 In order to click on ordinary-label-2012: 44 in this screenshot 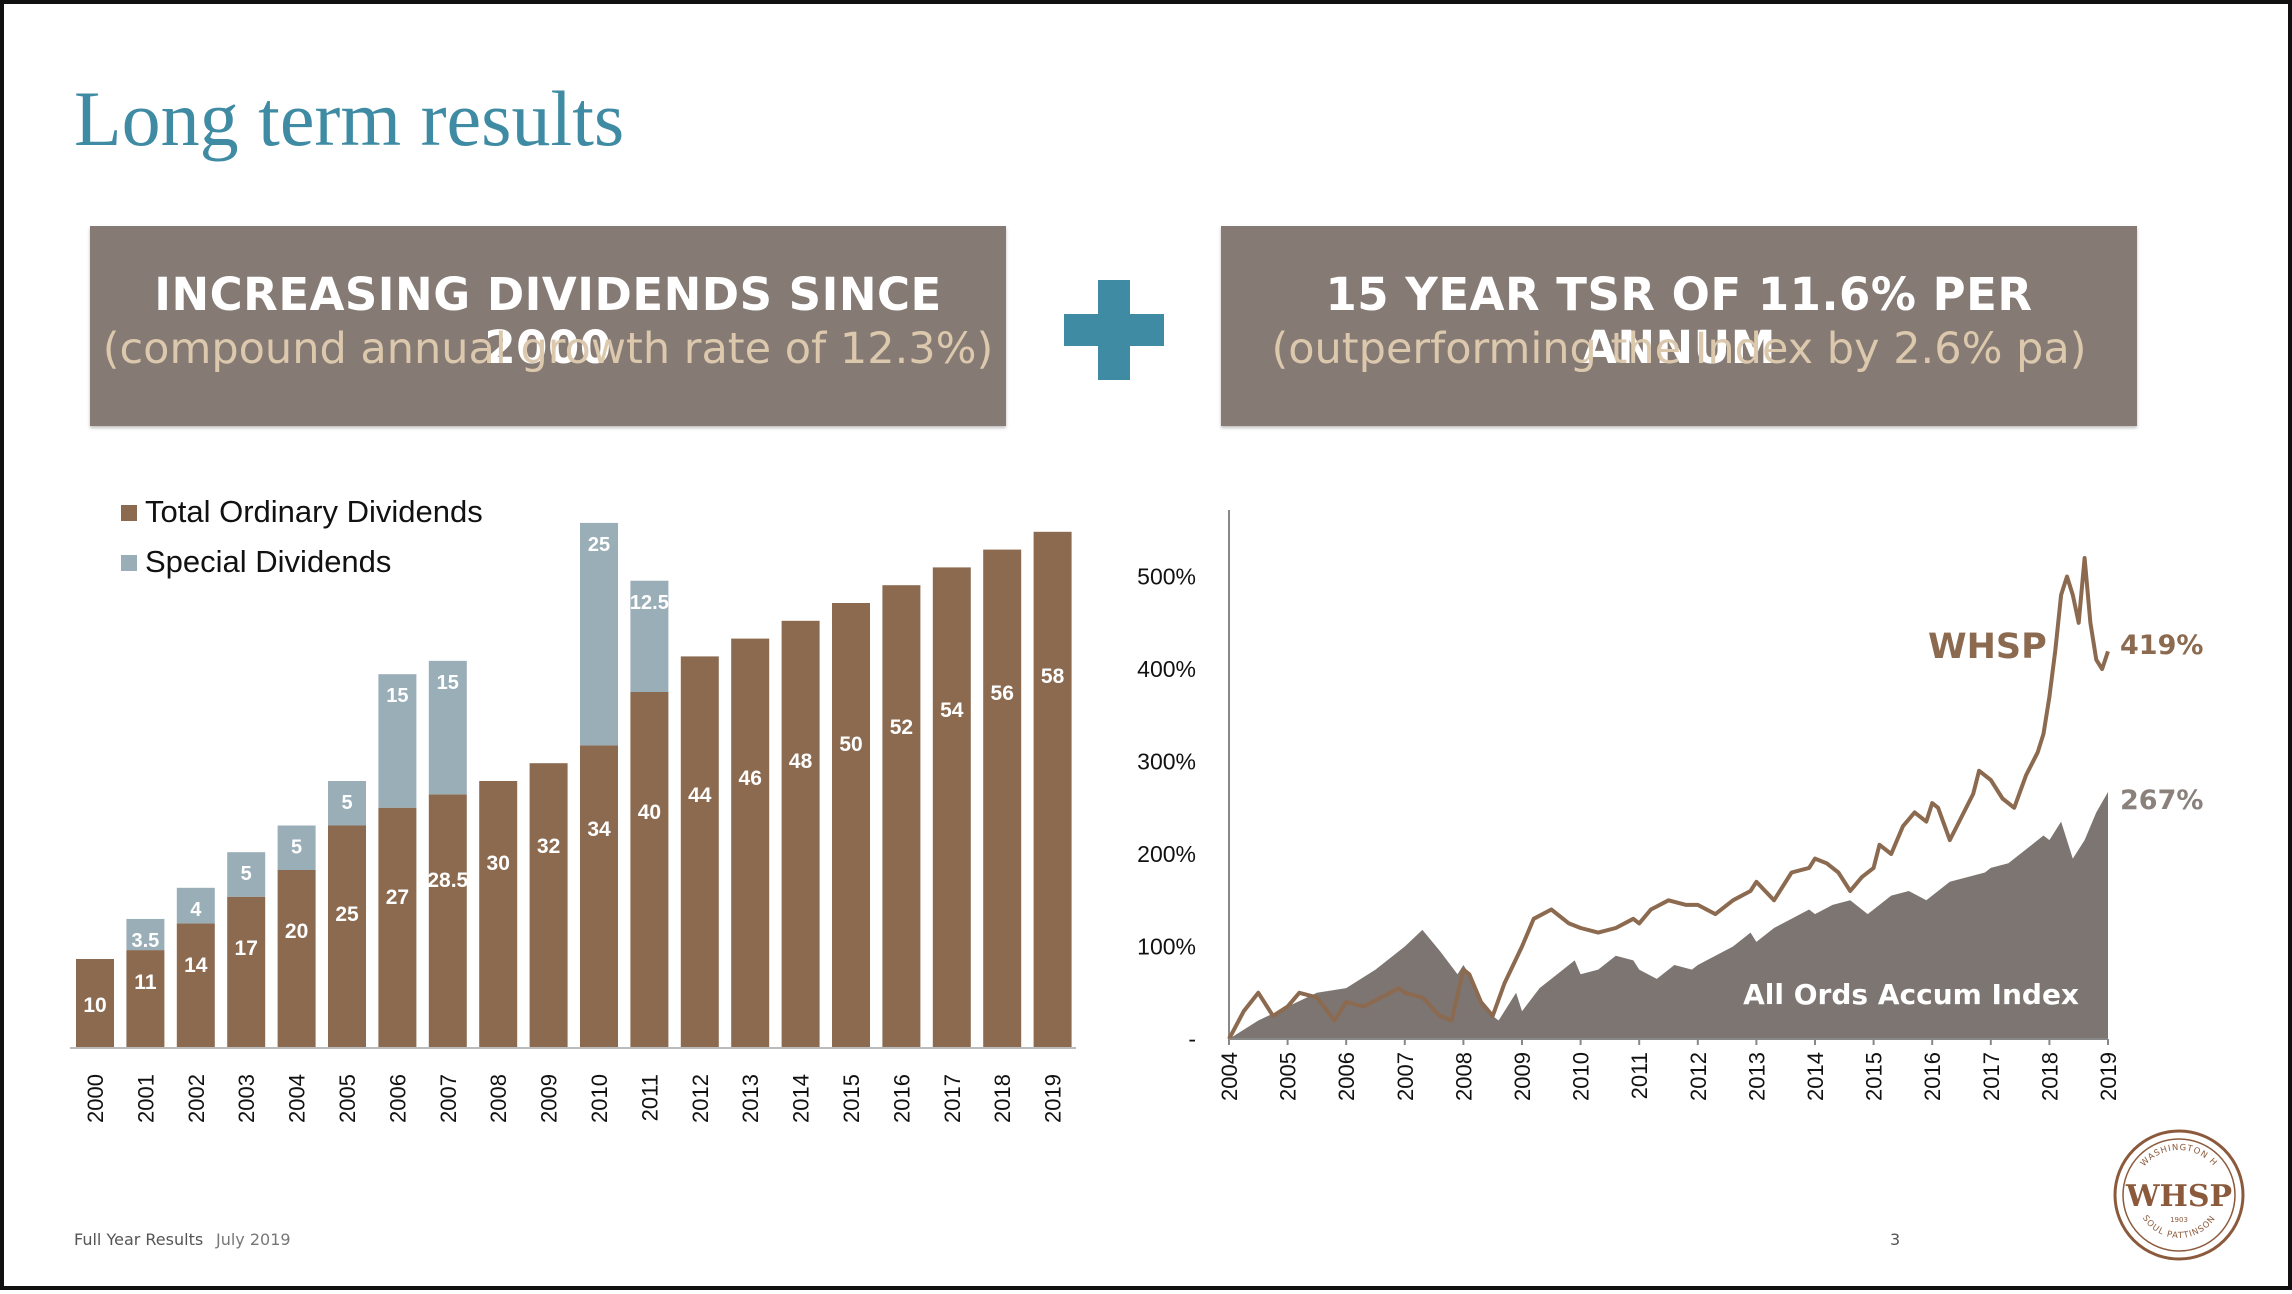, I will do `click(700, 795)`.